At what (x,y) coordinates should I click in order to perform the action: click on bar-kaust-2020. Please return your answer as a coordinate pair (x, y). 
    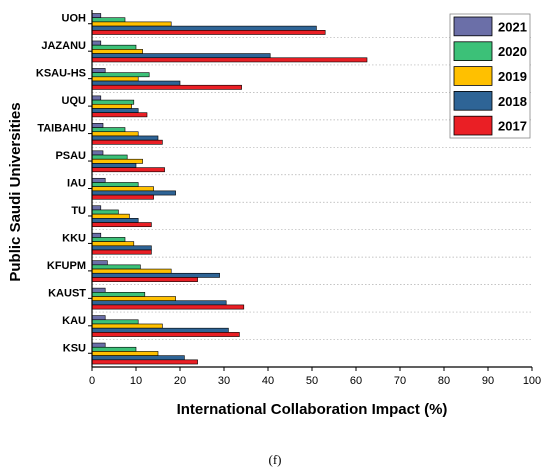
    Looking at the image, I should click on (118, 294).